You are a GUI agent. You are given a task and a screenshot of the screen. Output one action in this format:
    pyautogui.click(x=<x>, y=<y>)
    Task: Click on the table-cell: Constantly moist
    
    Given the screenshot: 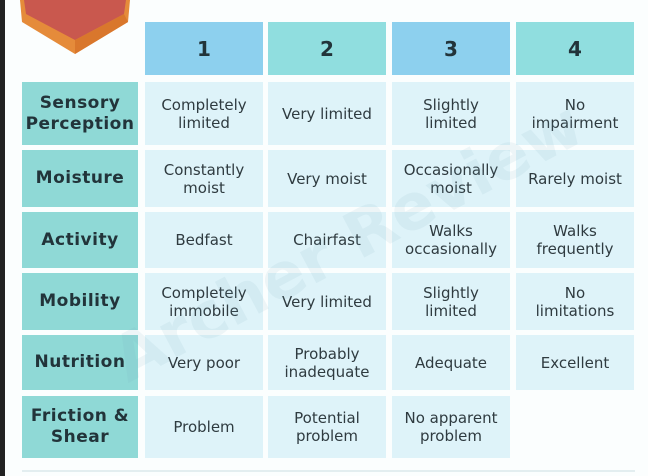 What is the action you would take?
    pyautogui.click(x=204, y=178)
    